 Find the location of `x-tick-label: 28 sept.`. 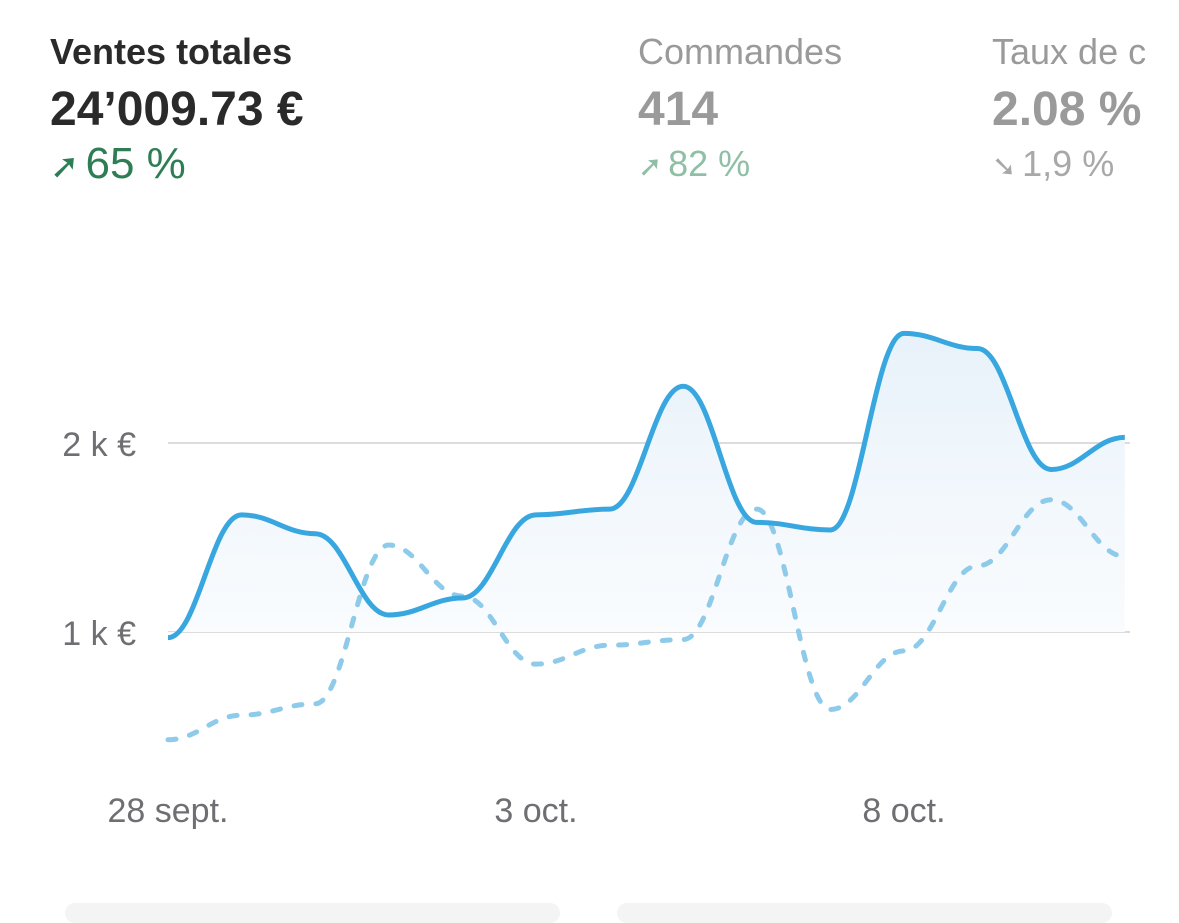

x-tick-label: 28 sept. is located at coordinates (168, 811).